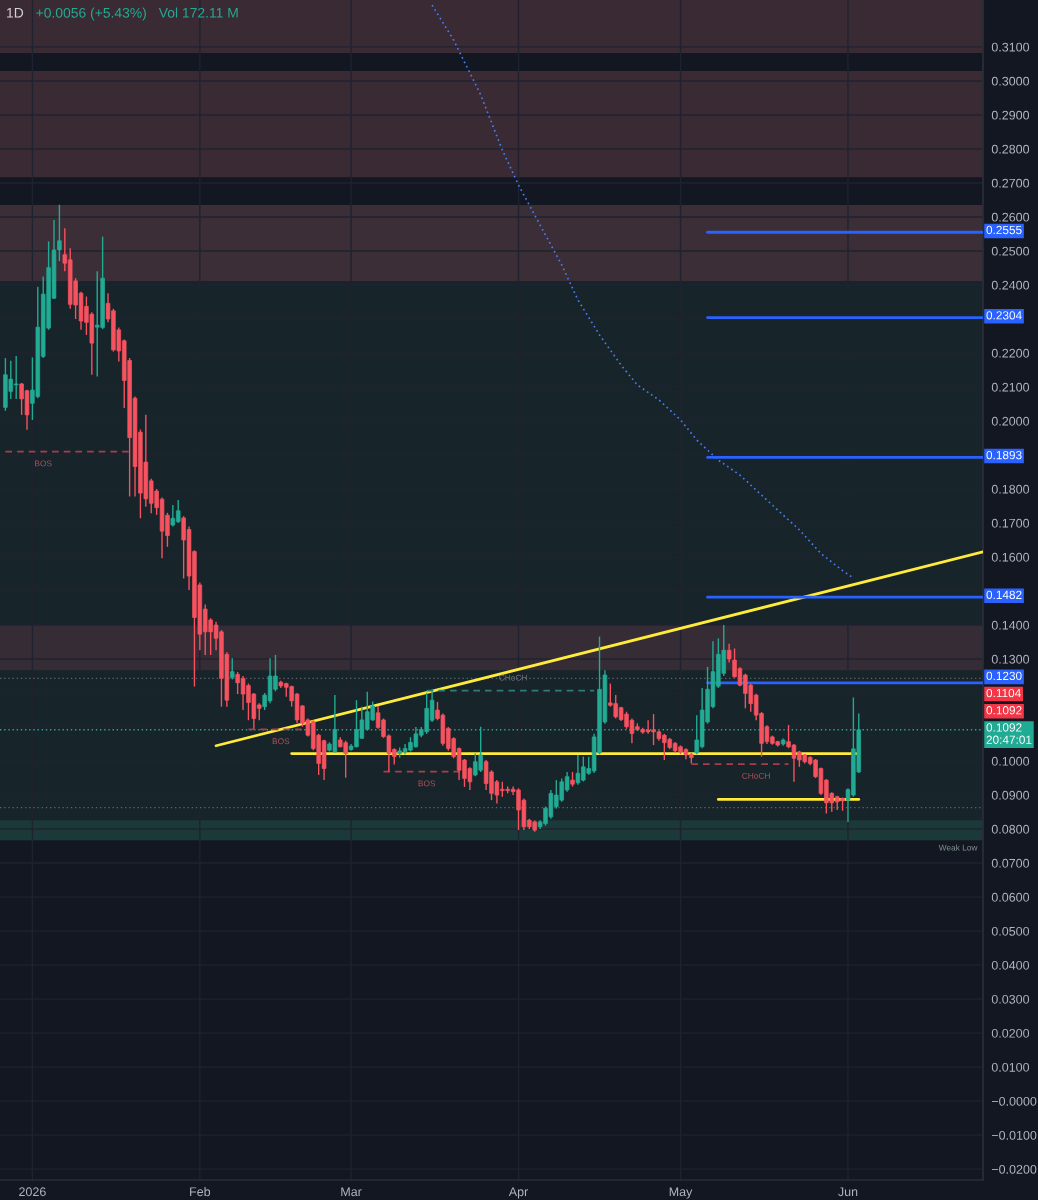  Describe the element at coordinates (1010, 829) in the screenshot. I see `y-tick-label: 0.0800` at that location.